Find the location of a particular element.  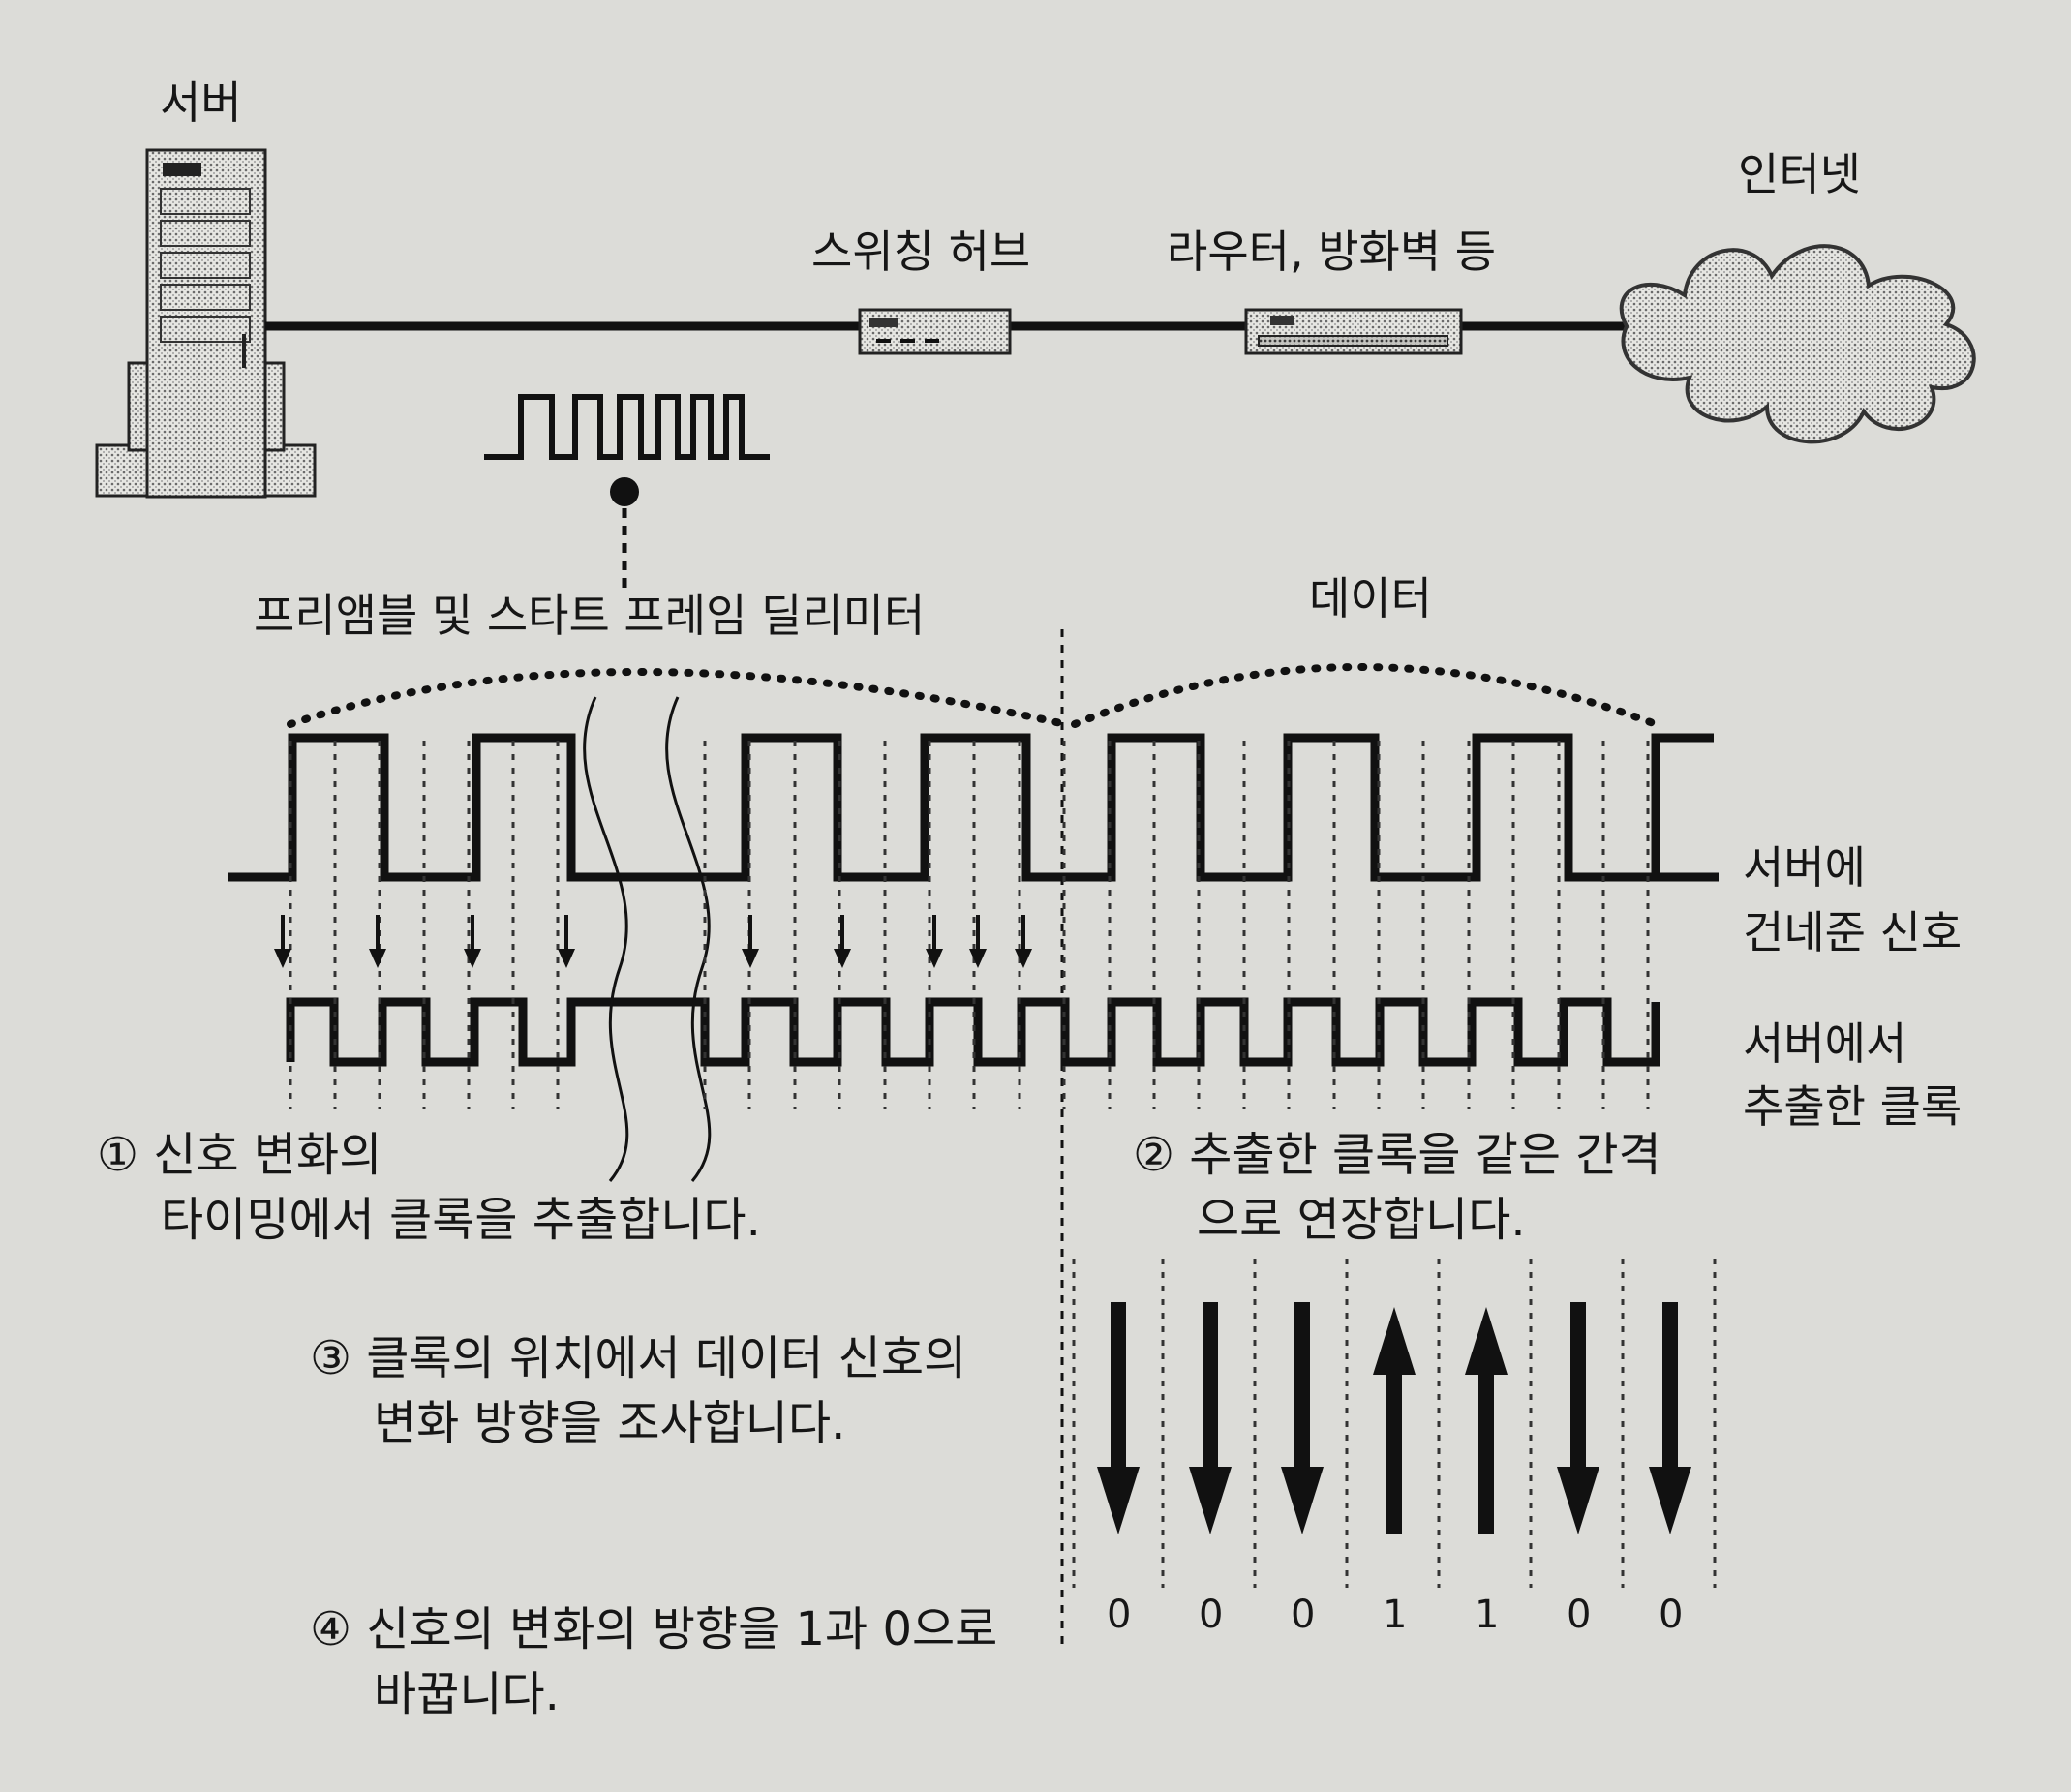

router-firewall-label: 라우터, 방화벽 등 is located at coordinates (1332, 252).